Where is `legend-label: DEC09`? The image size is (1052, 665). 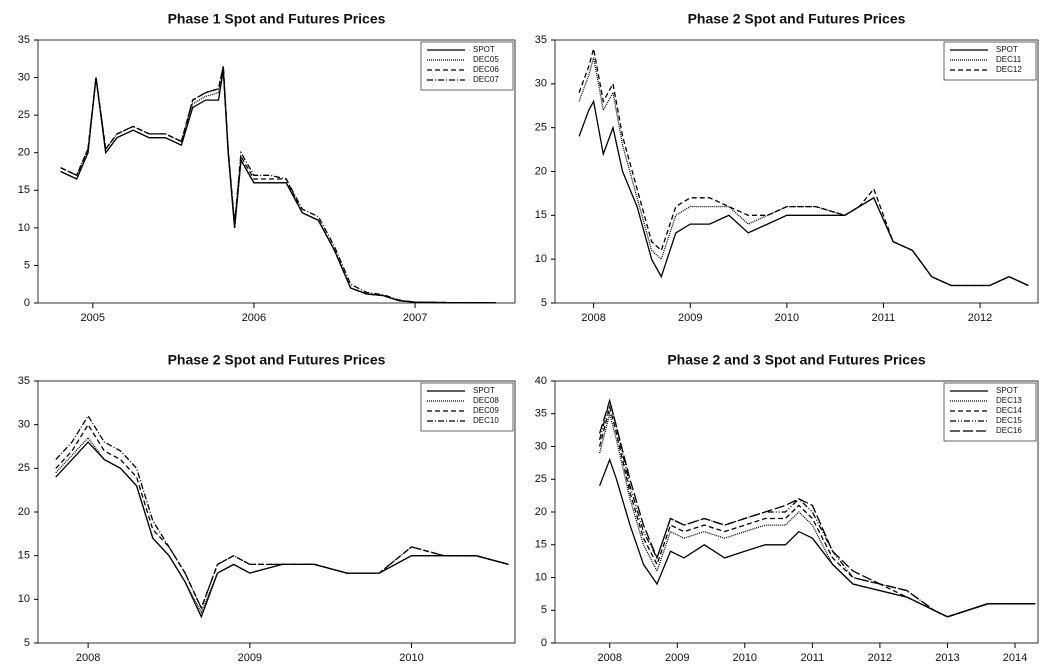 legend-label: DEC09 is located at coordinates (486, 410).